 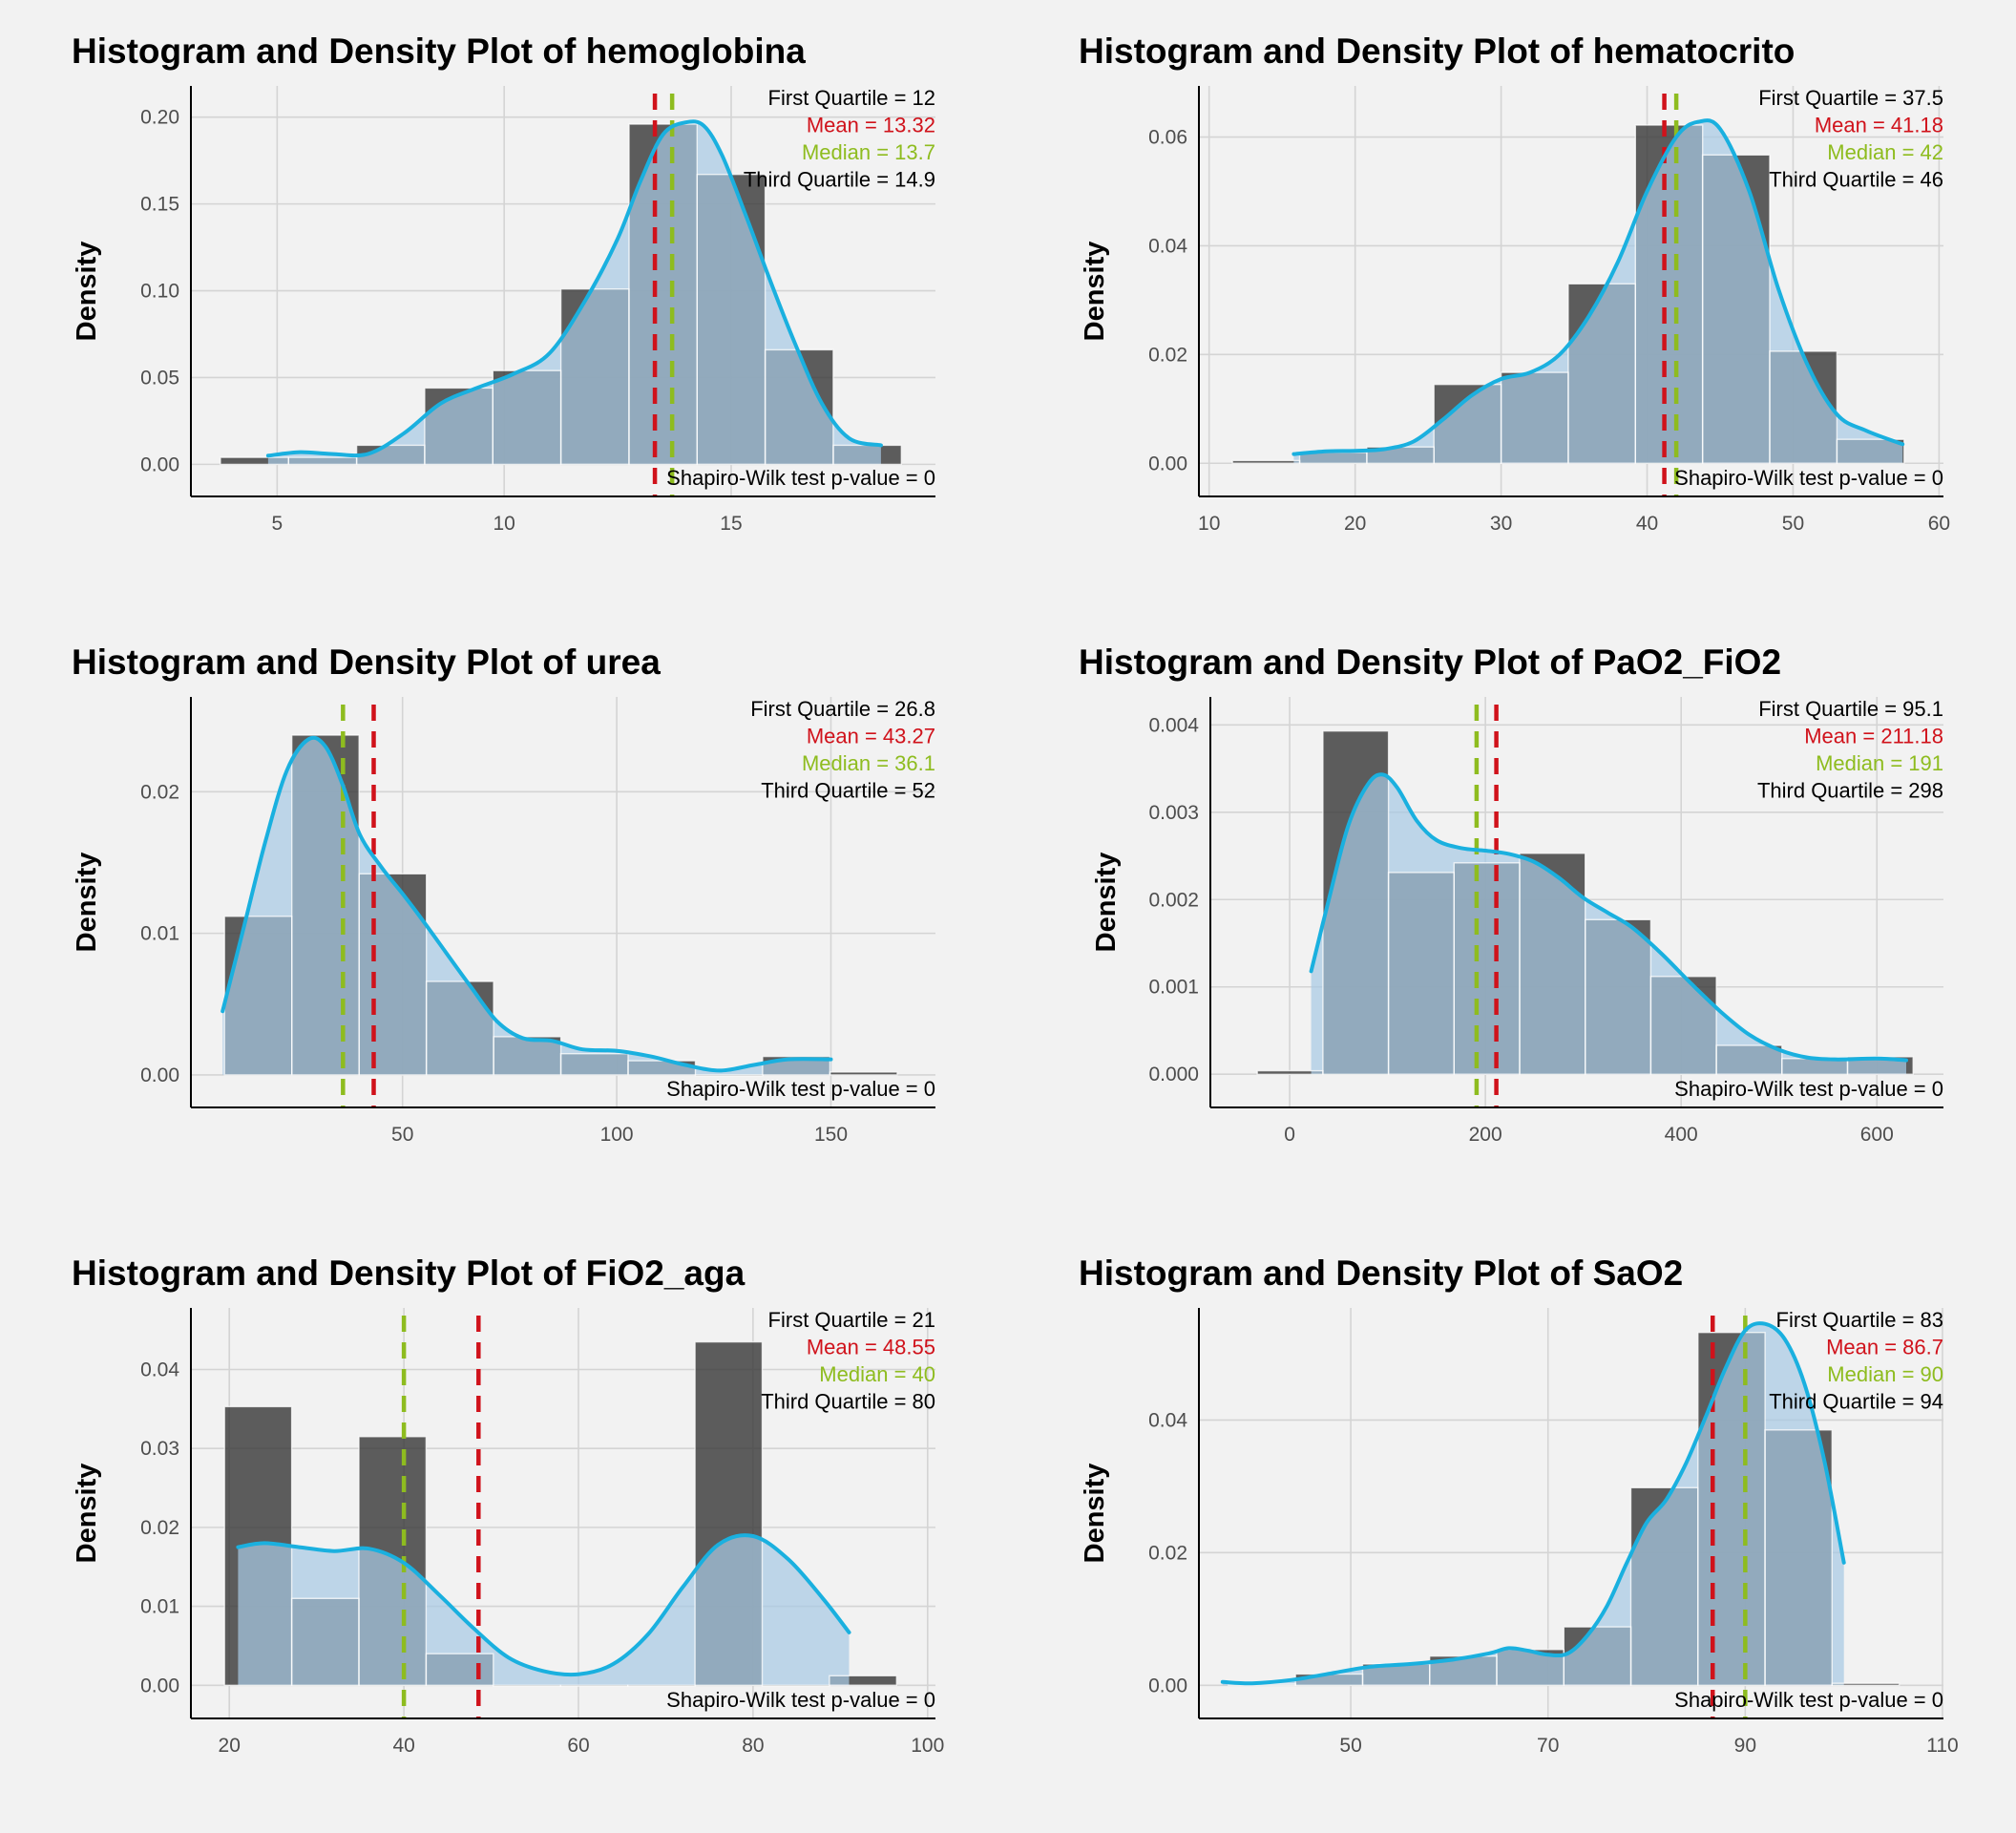 I want to click on x-tick-label: 0, so click(x=1289, y=1135).